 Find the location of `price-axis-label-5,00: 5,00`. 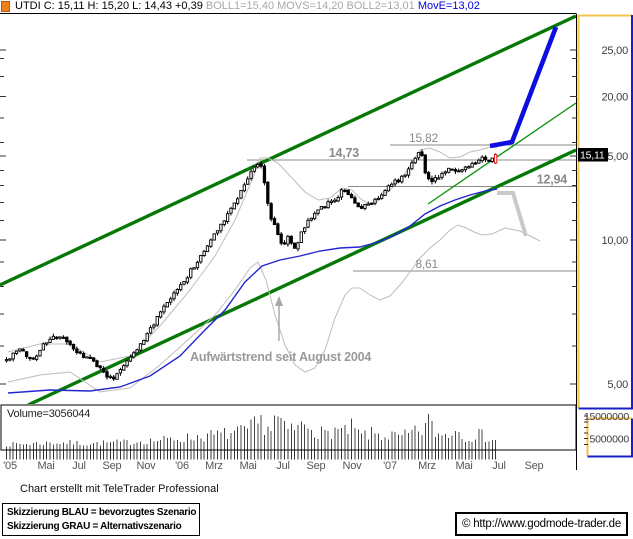

price-axis-label-5,00: 5,00 is located at coordinates (617, 385).